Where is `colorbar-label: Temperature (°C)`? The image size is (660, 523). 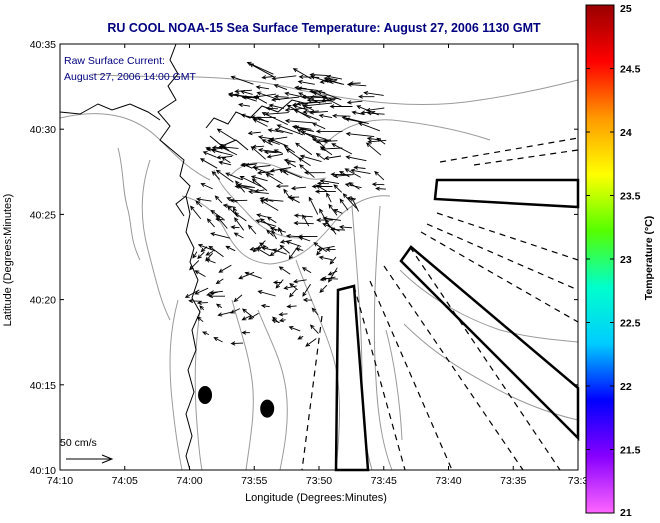
colorbar-label: Temperature (°C) is located at coordinates (649, 258).